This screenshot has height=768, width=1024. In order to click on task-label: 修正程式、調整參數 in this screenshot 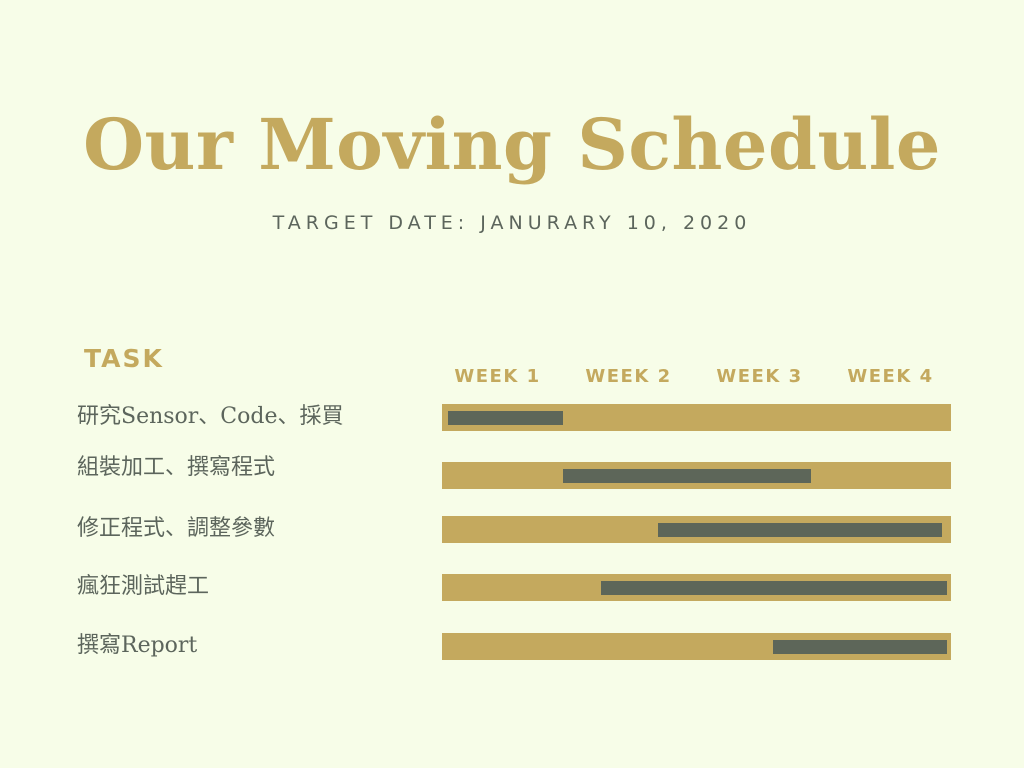, I will do `click(176, 528)`.